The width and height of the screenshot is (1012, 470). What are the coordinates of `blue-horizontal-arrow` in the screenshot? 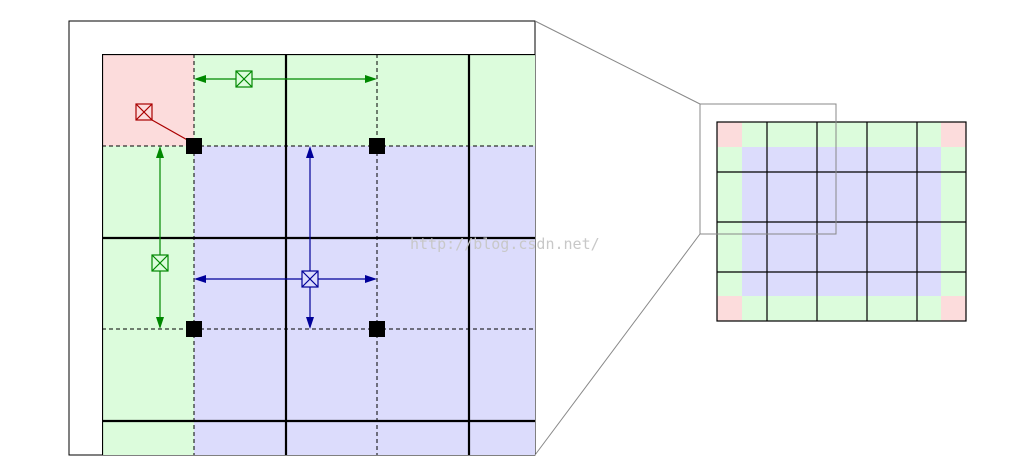 It's located at (285, 279).